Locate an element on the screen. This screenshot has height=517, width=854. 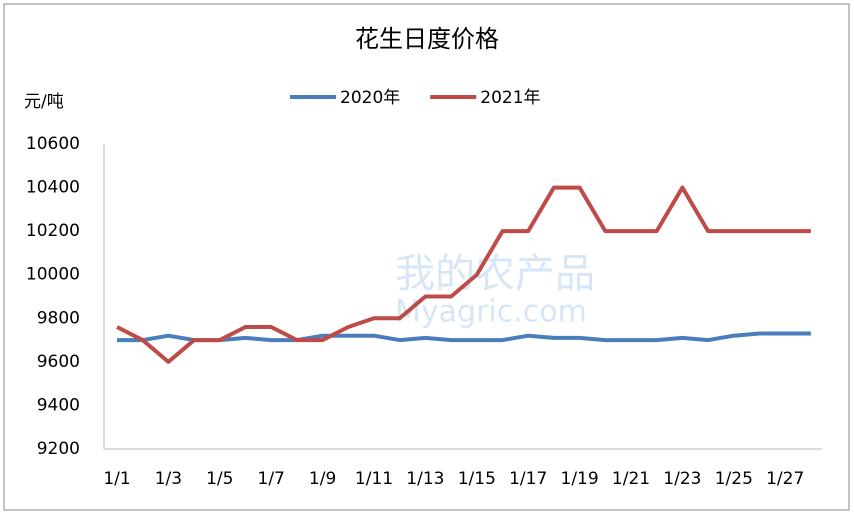
x-tick-label: 1/3 is located at coordinates (168, 479).